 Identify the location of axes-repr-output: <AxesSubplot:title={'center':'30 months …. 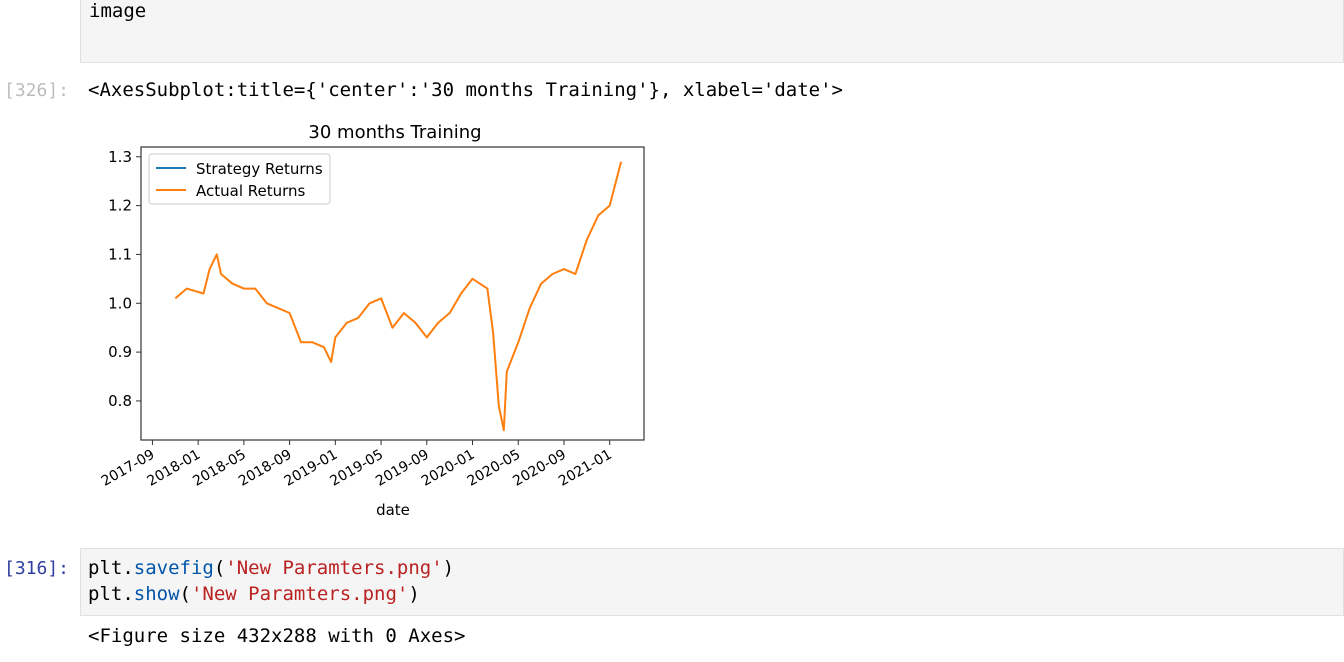
(465, 90).